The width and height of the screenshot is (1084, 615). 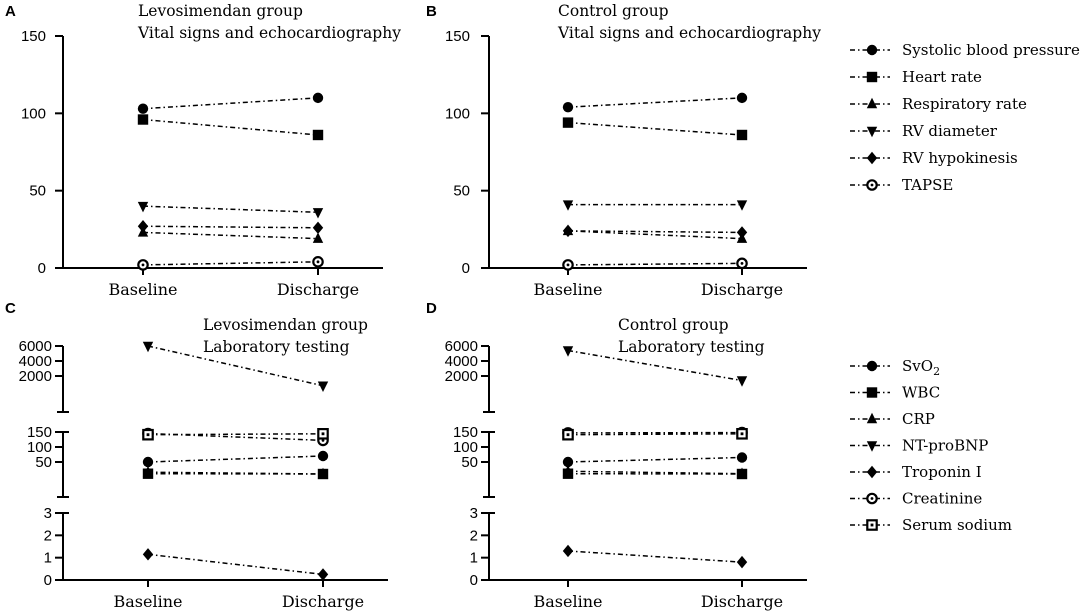 I want to click on legend-top-heart-rate-label: Heart rate, so click(x=942, y=77).